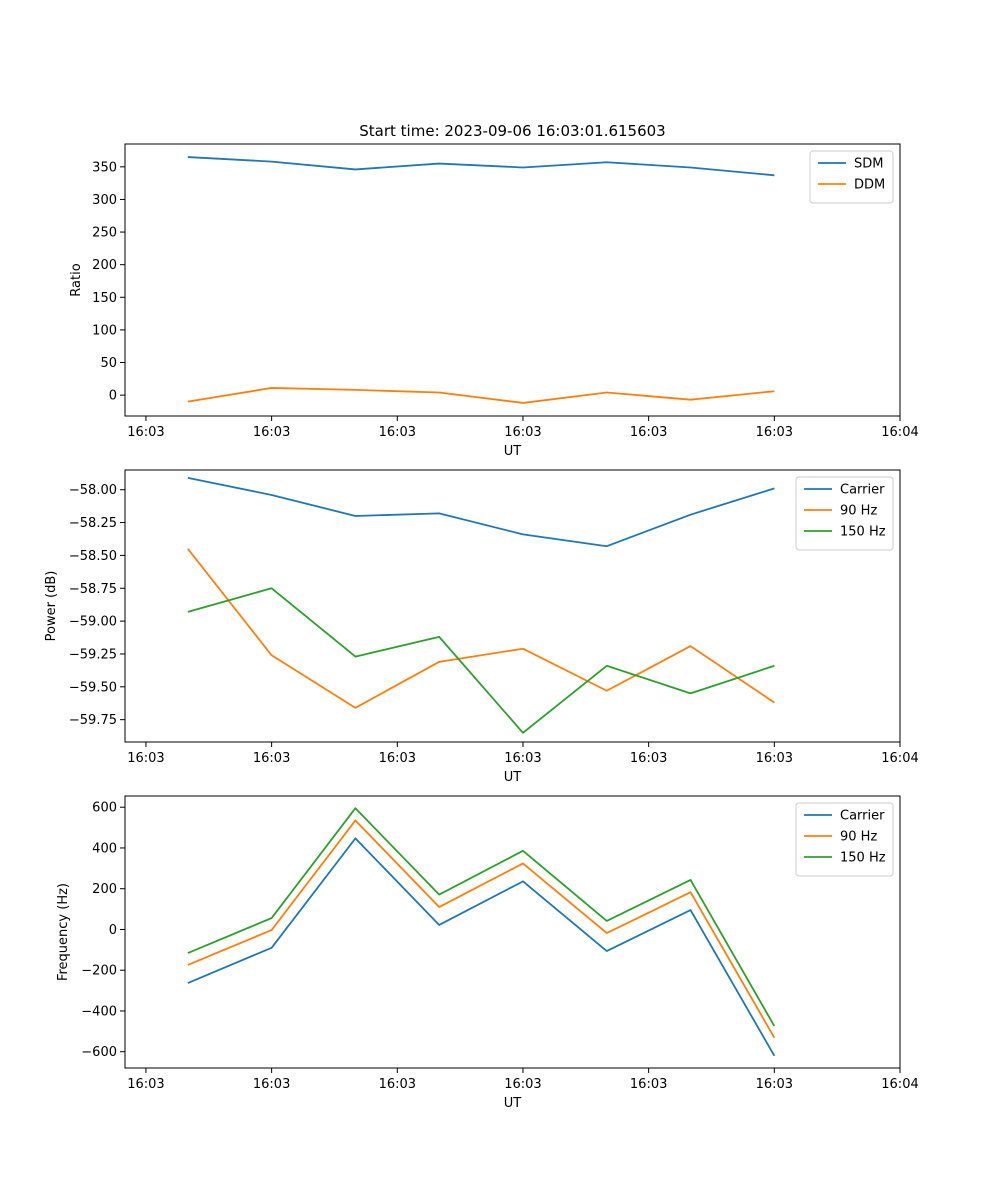 The image size is (1000, 1200). I want to click on power-y-tick-label: −58.25, so click(93, 523).